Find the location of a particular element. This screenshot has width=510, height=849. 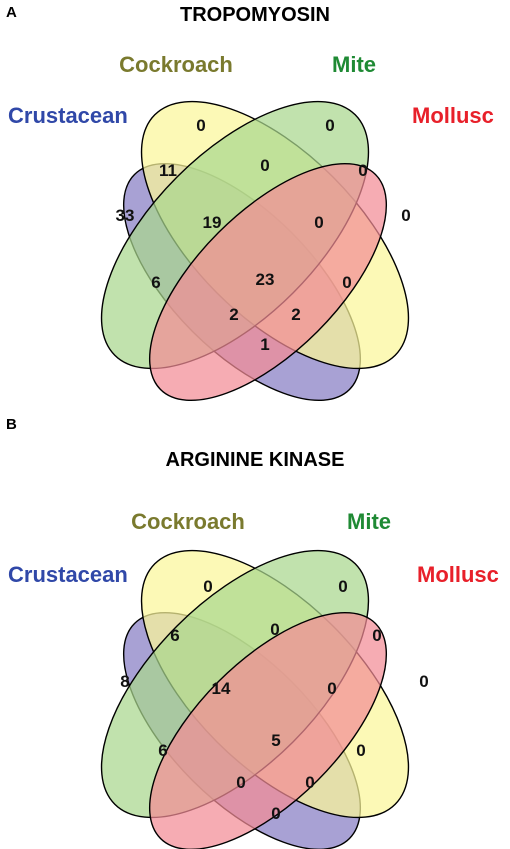

count-crustacean-cockroach: 6 is located at coordinates (174, 635).